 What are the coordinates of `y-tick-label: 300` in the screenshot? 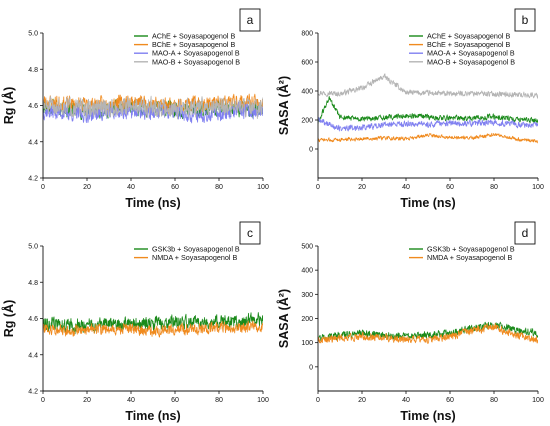 It's located at (307, 295).